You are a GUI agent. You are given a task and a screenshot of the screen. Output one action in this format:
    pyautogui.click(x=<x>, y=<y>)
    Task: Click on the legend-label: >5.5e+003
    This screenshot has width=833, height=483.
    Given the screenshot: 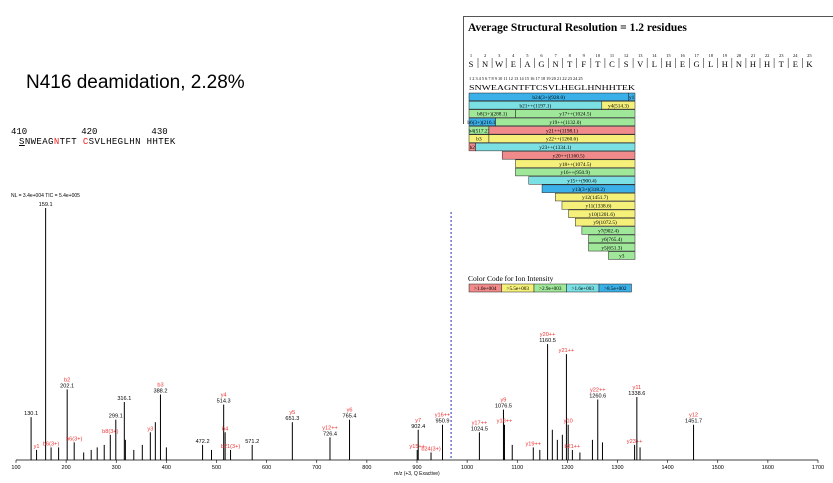 What is the action you would take?
    pyautogui.click(x=518, y=289)
    